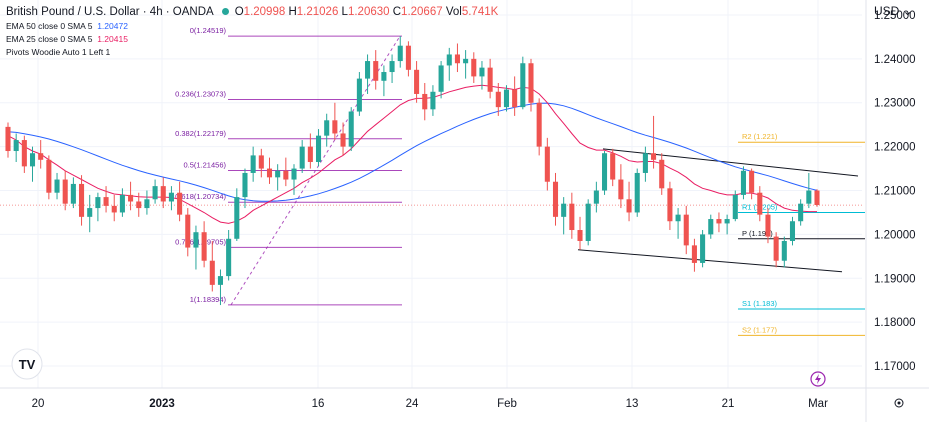 Image resolution: width=929 pixels, height=422 pixels. Describe the element at coordinates (906, 11) in the screenshot. I see `chevron-down-icon: ⌄` at that location.